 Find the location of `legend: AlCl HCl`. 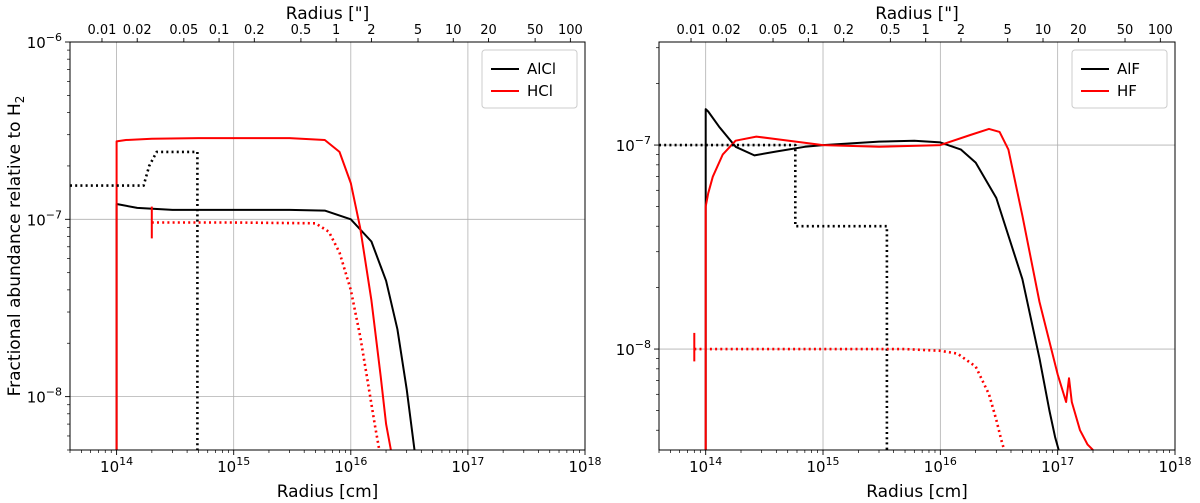

legend: AlCl HCl is located at coordinates (529, 79).